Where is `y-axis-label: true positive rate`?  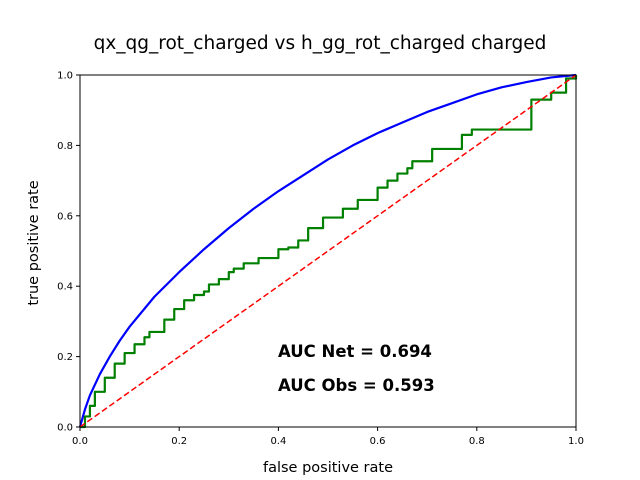
y-axis-label: true positive rate is located at coordinates (34, 242).